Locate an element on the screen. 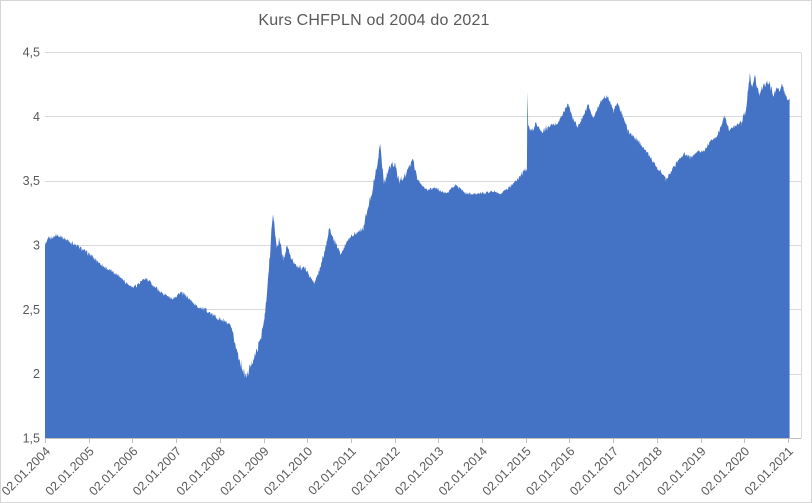 The width and height of the screenshot is (812, 503). y-axis-label: 3 is located at coordinates (36, 245).